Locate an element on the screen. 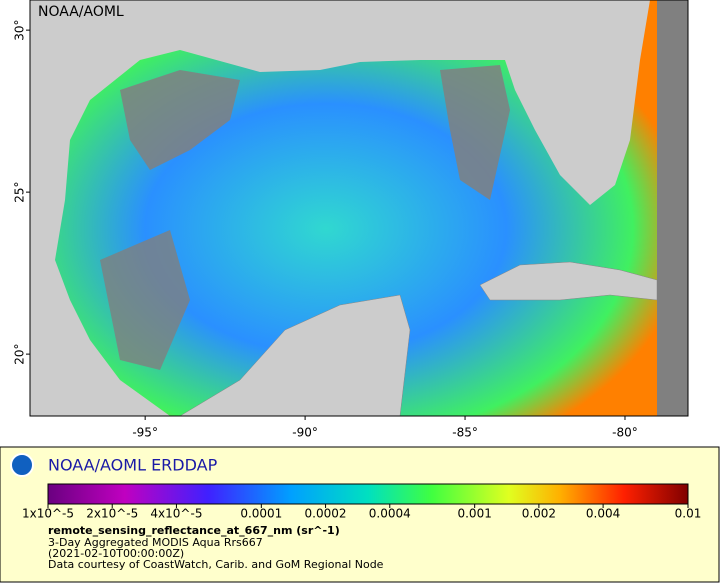 Image resolution: width=720 pixels, height=587 pixels. no-data is located at coordinates (672, 208).